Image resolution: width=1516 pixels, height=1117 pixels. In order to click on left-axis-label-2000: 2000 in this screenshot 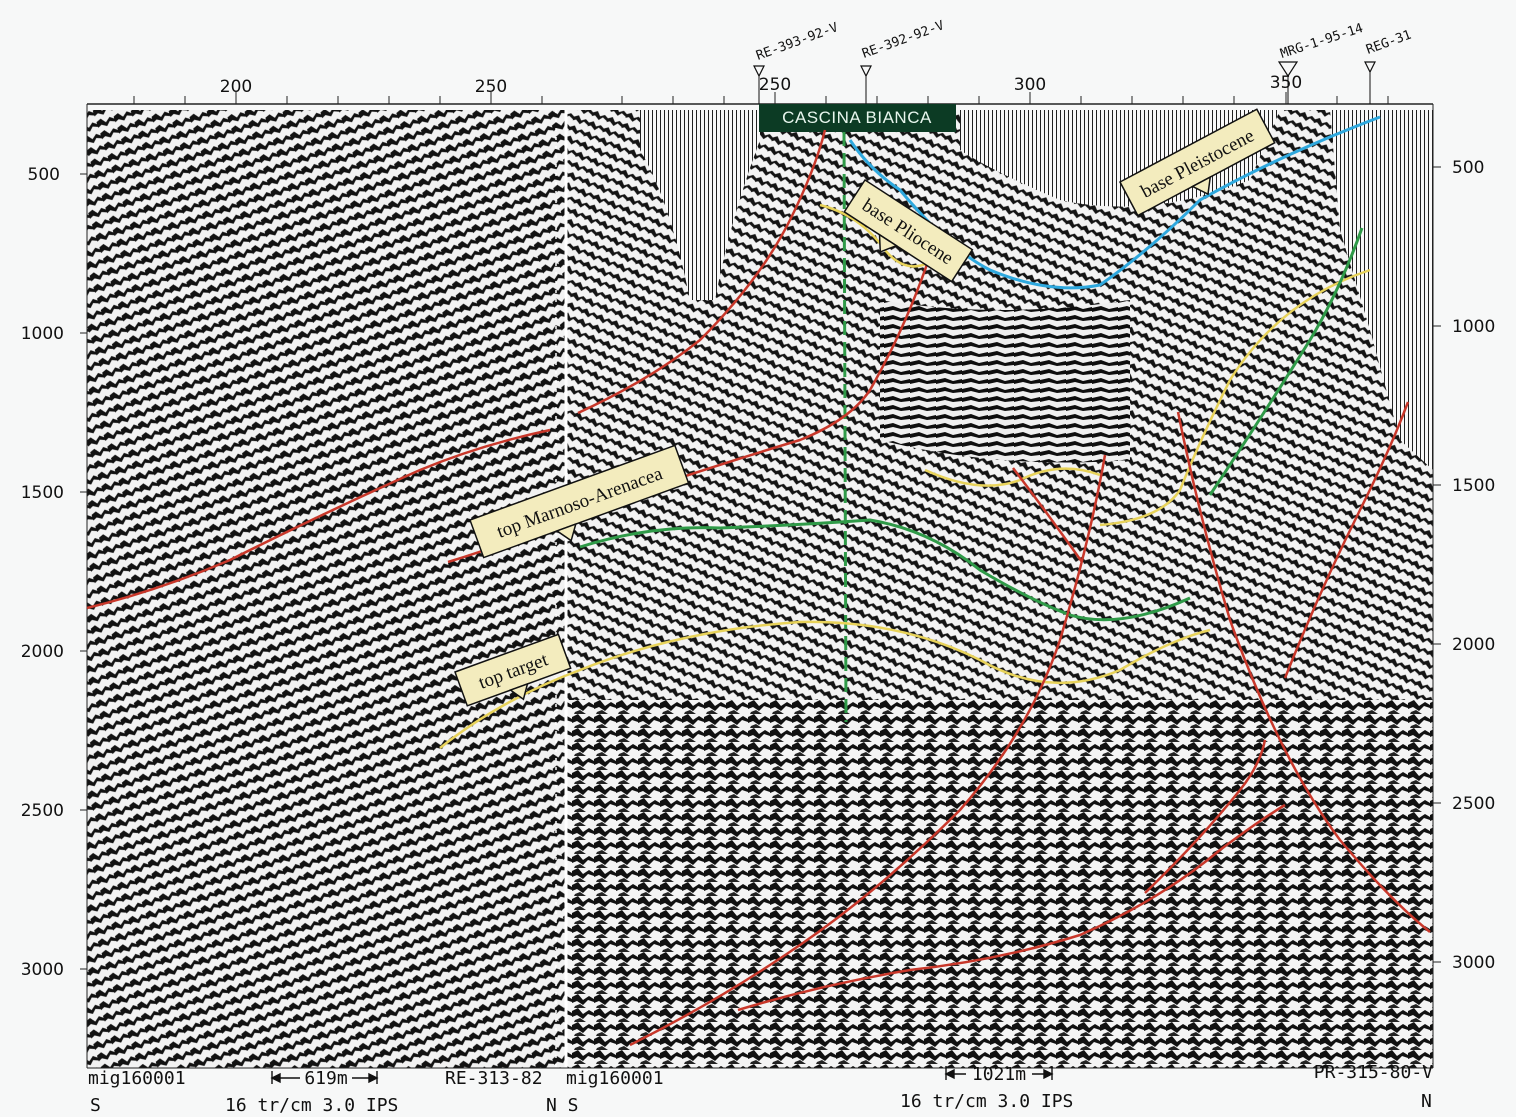, I will do `click(42, 652)`.